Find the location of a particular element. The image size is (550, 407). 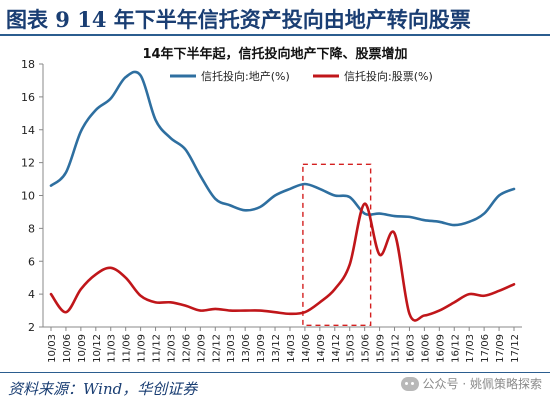

x-tick-label: 17/12 is located at coordinates (515, 348).